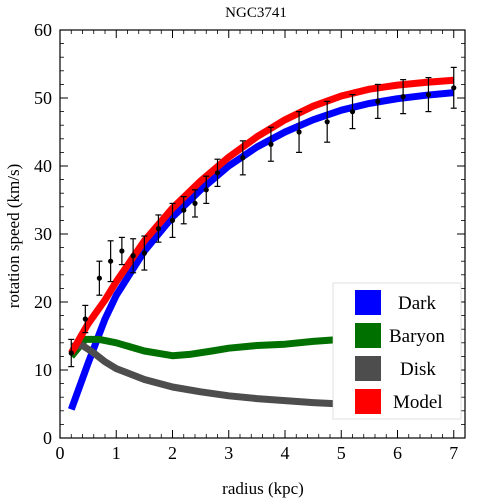 The width and height of the screenshot is (500, 500). I want to click on legend-item-dark: Dark, so click(395, 302).